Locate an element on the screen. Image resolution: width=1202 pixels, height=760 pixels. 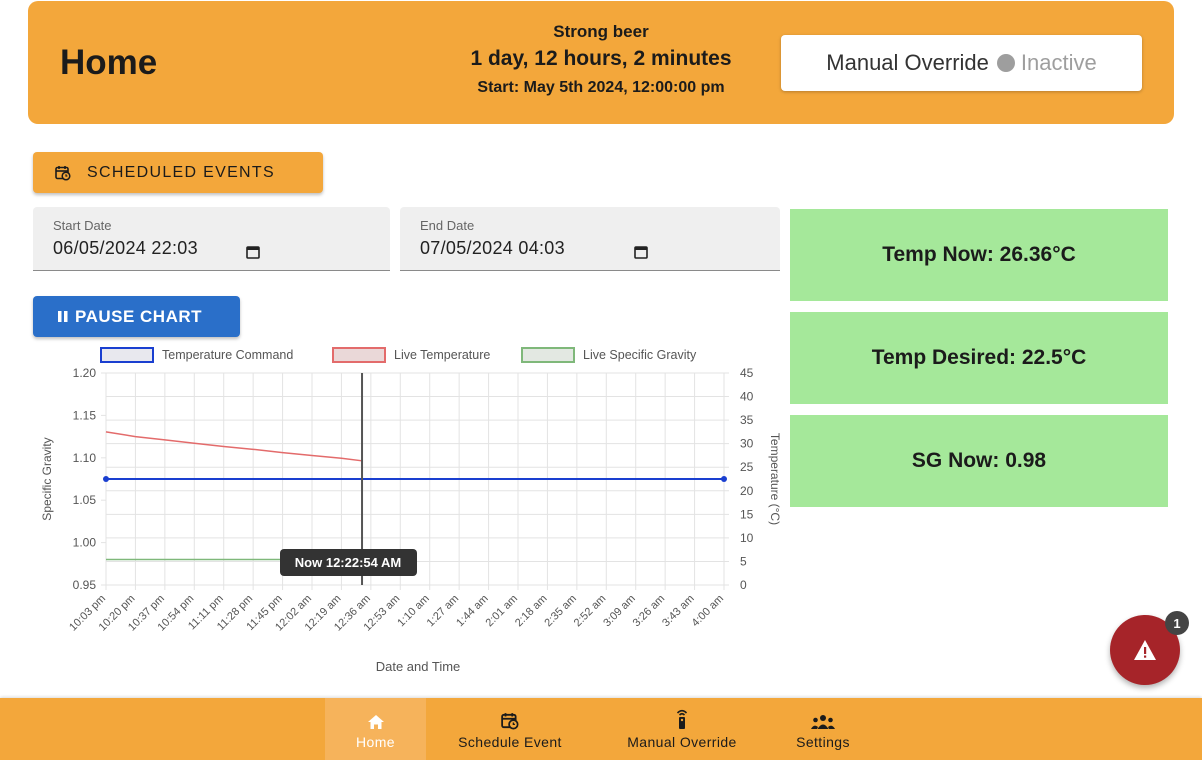
y-right-tick-label: 40 is located at coordinates (747, 397).